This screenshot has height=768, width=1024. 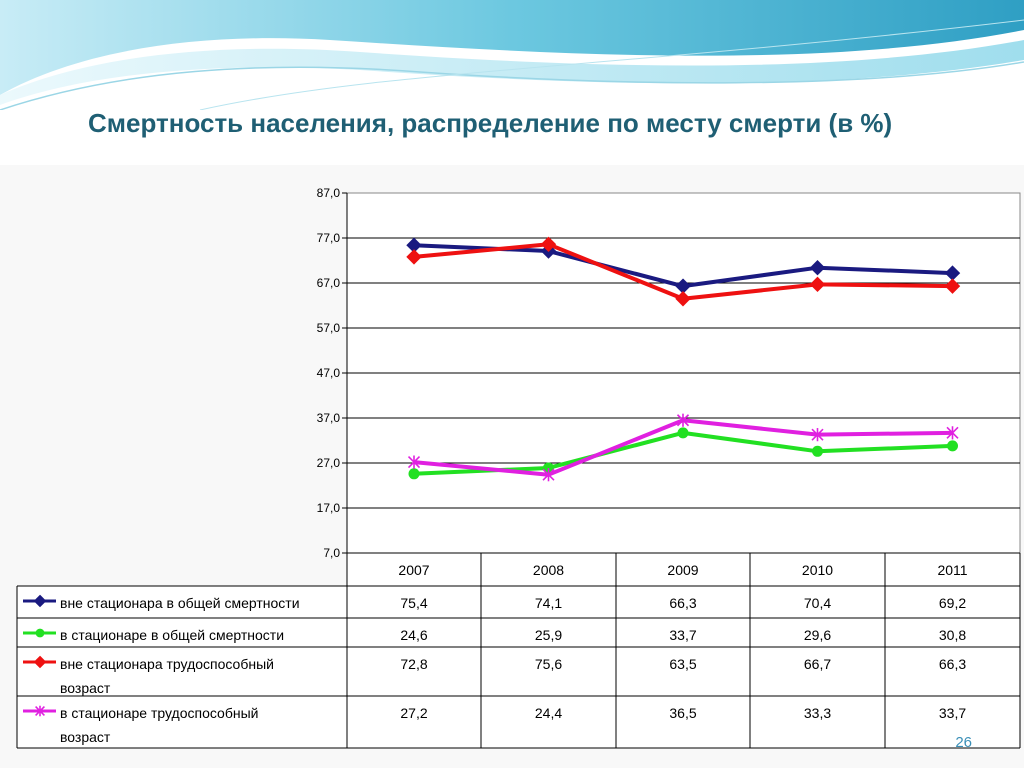 I want to click on data-value-label: 75,4, so click(x=413, y=603).